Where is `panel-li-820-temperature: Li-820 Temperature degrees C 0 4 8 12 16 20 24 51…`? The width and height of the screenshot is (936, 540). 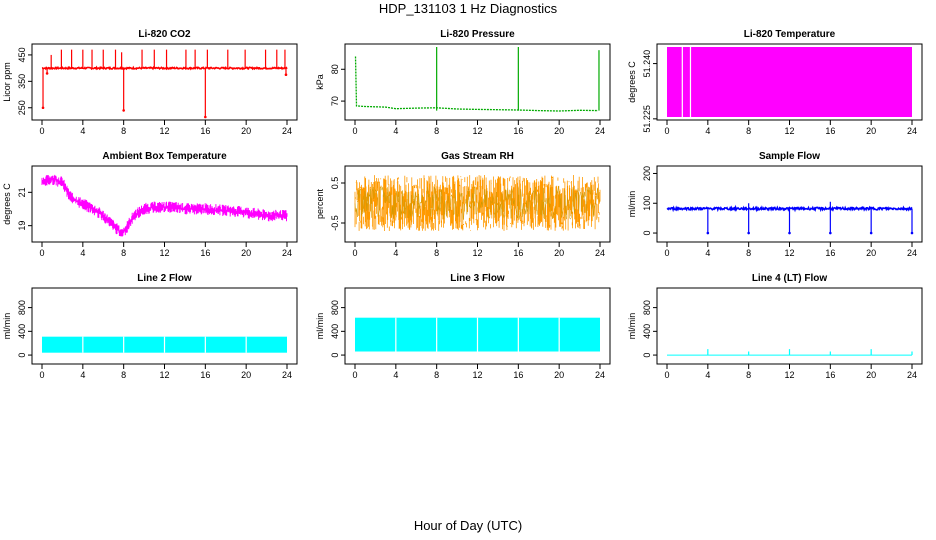
panel-li-820-temperature: Li-820 Temperature degrees C 0 4 8 12 16 20 24 51… is located at coordinates (775, 82).